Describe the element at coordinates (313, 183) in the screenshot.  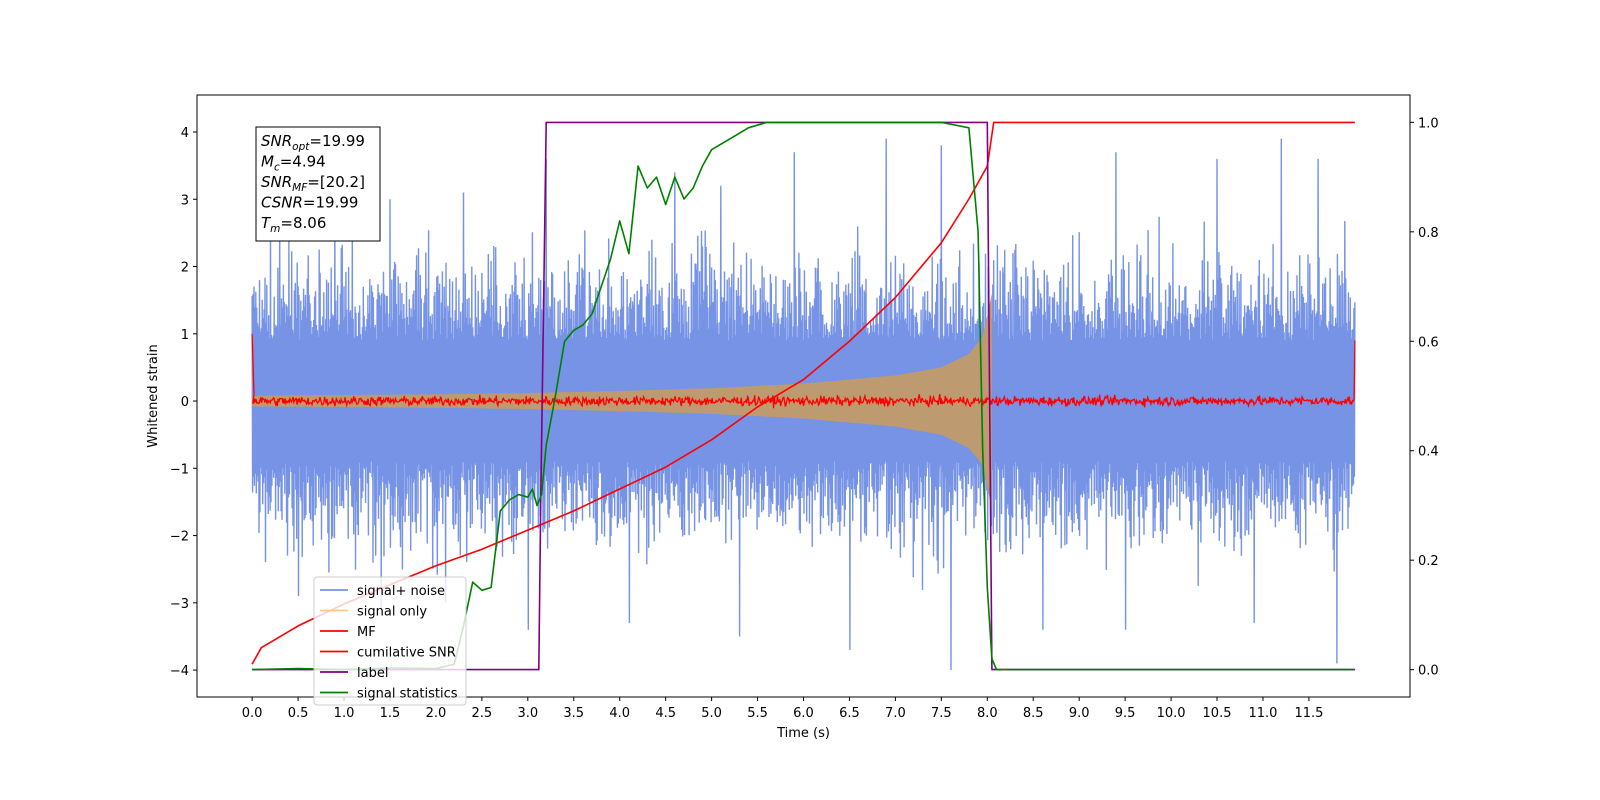
I see `annotation-line: SNRMF=[20.2]` at that location.